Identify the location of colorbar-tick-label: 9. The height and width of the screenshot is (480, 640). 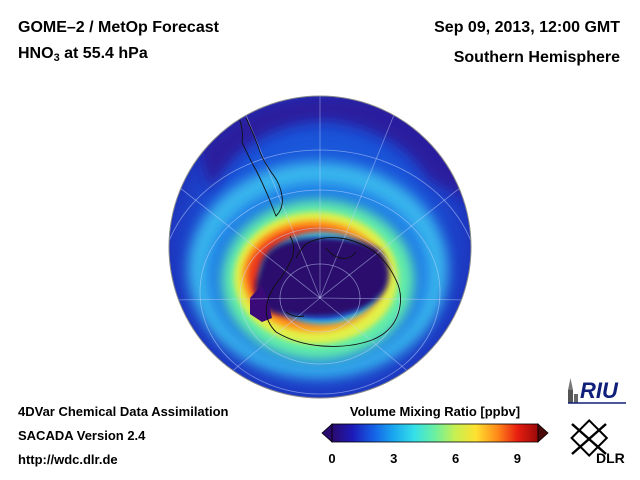
(517, 458).